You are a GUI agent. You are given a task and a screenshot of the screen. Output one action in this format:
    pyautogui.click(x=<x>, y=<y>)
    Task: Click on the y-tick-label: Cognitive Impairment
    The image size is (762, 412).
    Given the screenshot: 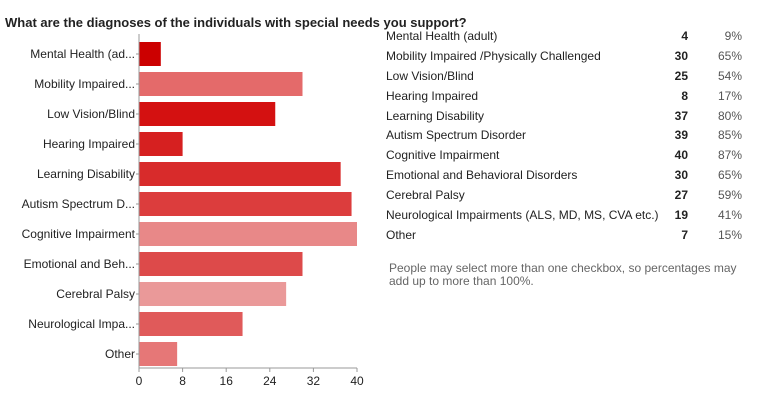 What is the action you would take?
    pyautogui.click(x=79, y=234)
    